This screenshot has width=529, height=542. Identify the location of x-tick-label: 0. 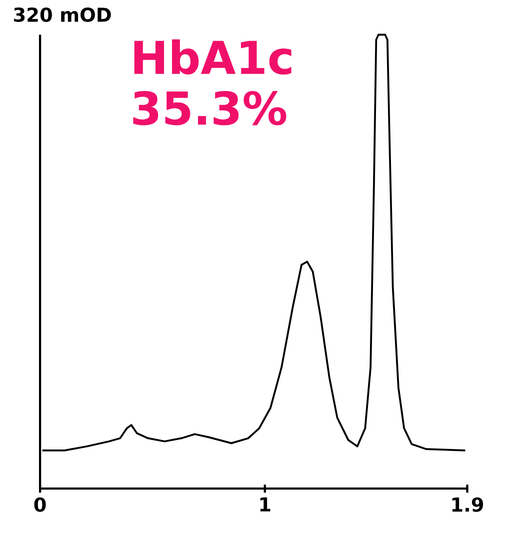
(40, 504).